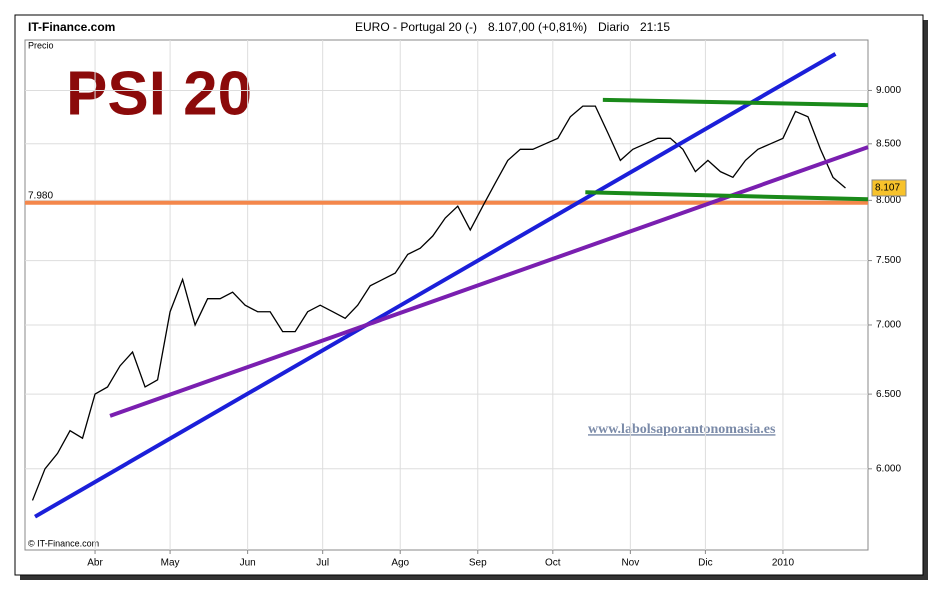  Describe the element at coordinates (888, 200) in the screenshot. I see `y-tick-label: 8.000` at that location.